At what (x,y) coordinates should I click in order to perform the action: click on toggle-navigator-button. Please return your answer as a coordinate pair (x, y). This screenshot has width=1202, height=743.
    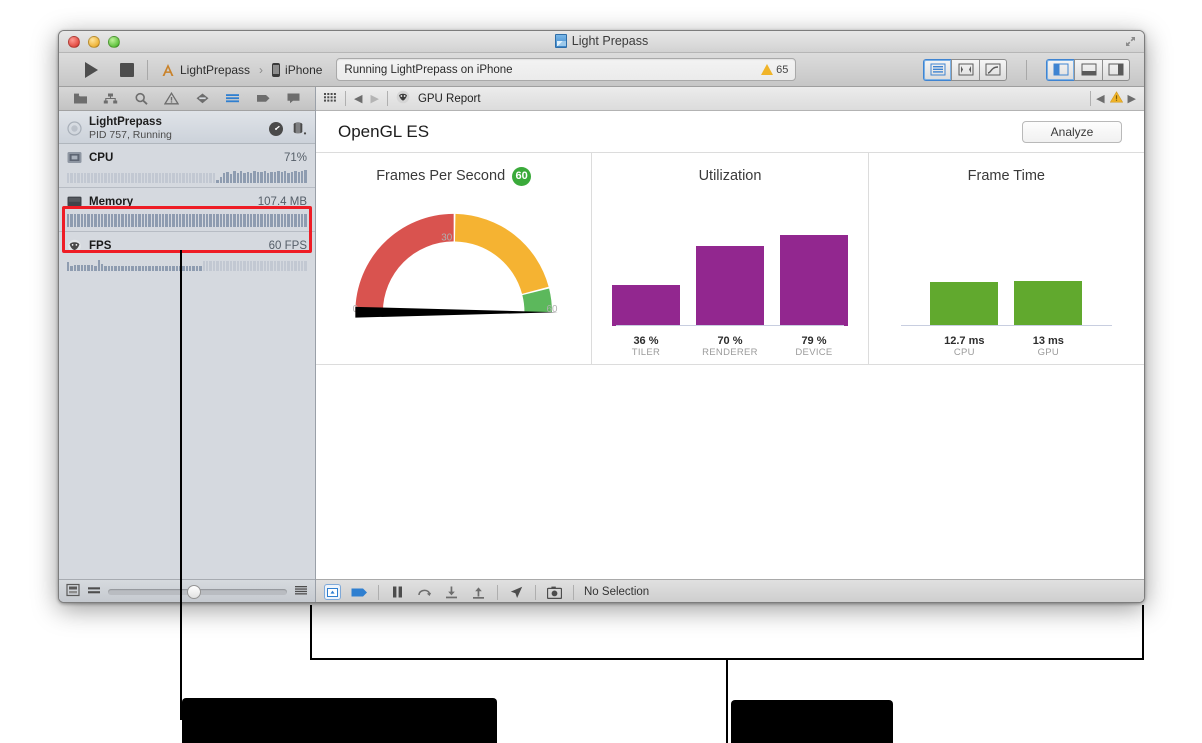
    Looking at the image, I should click on (1060, 69).